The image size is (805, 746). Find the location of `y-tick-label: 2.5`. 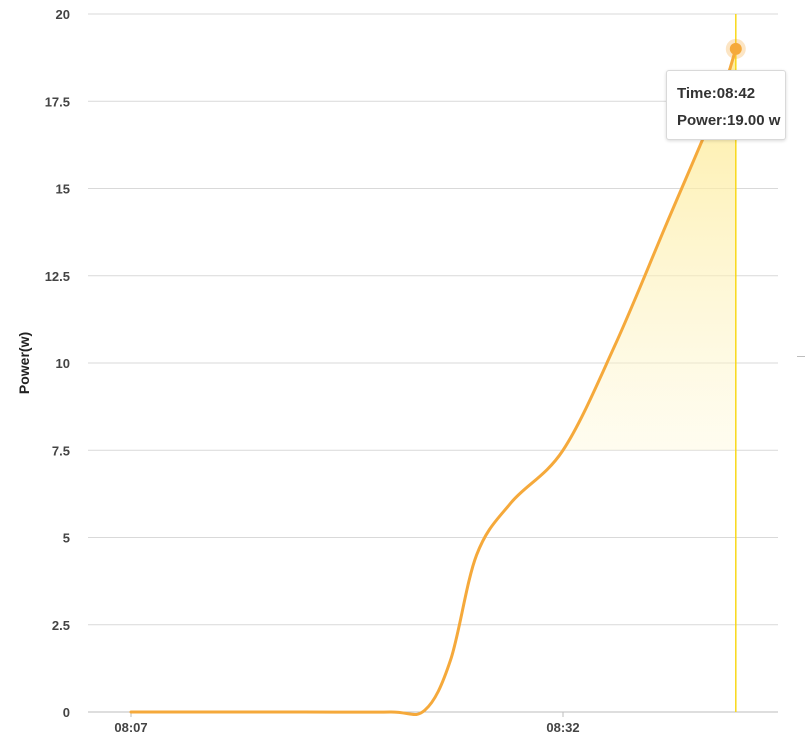

y-tick-label: 2.5 is located at coordinates (61, 625).